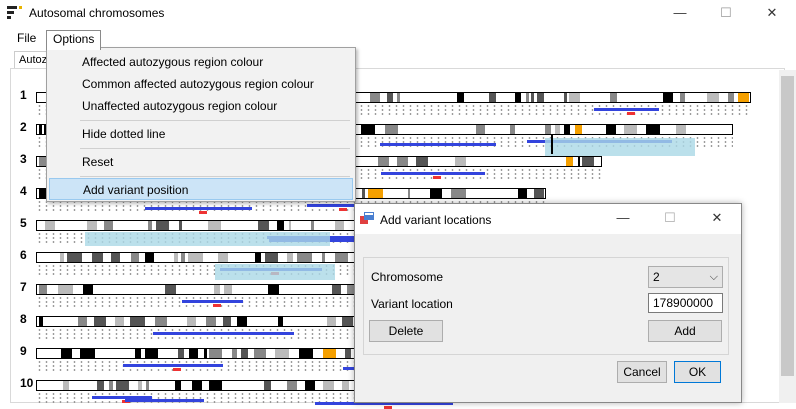 The image size is (796, 409). I want to click on delete-button: Delete, so click(406, 331).